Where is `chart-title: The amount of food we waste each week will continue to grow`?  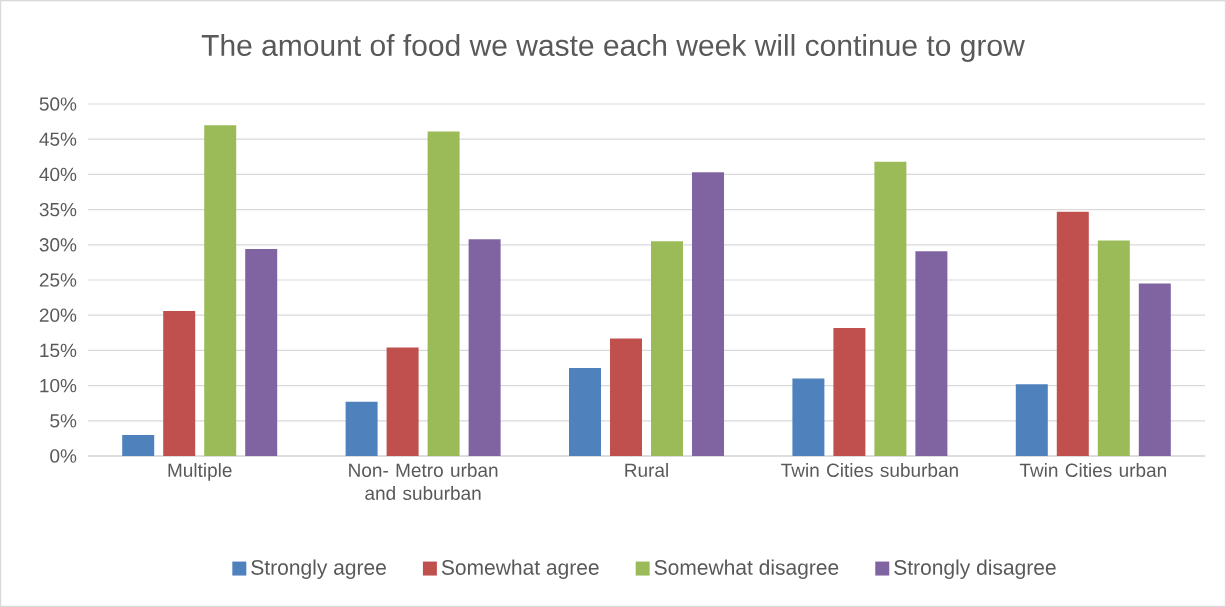
chart-title: The amount of food we waste each week will continue to grow is located at coordinates (613, 48).